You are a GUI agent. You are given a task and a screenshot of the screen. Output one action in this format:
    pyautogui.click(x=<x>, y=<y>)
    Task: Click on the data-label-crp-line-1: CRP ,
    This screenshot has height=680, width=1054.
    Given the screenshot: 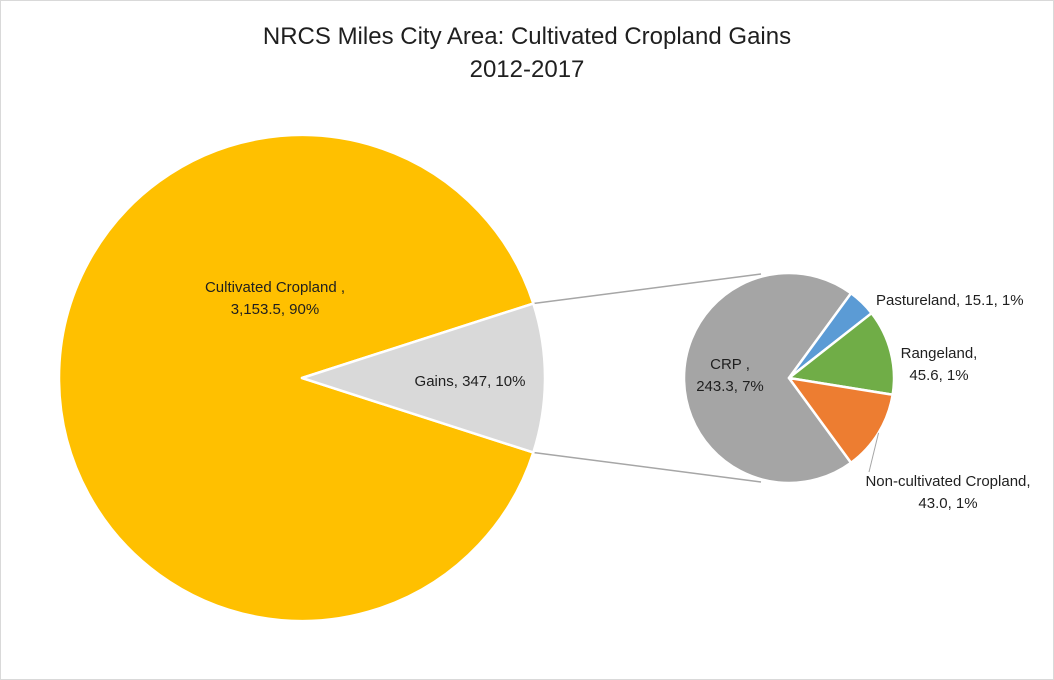 What is the action you would take?
    pyautogui.click(x=730, y=364)
    